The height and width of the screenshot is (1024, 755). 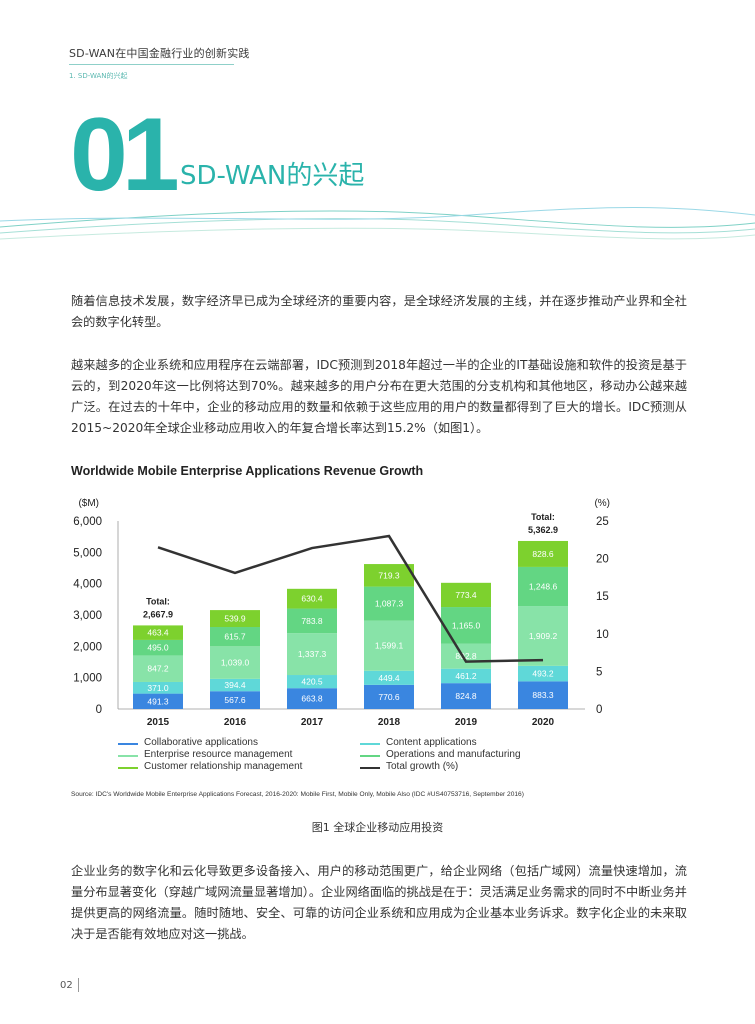 What do you see at coordinates (218, 754) in the screenshot?
I see `legend-label: Enterprise resource management` at bounding box center [218, 754].